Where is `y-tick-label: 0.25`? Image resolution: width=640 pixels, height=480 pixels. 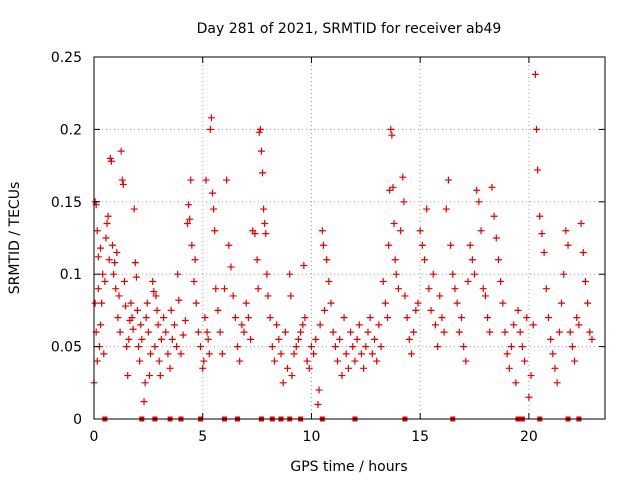 y-tick-label: 0.25 is located at coordinates (66, 58).